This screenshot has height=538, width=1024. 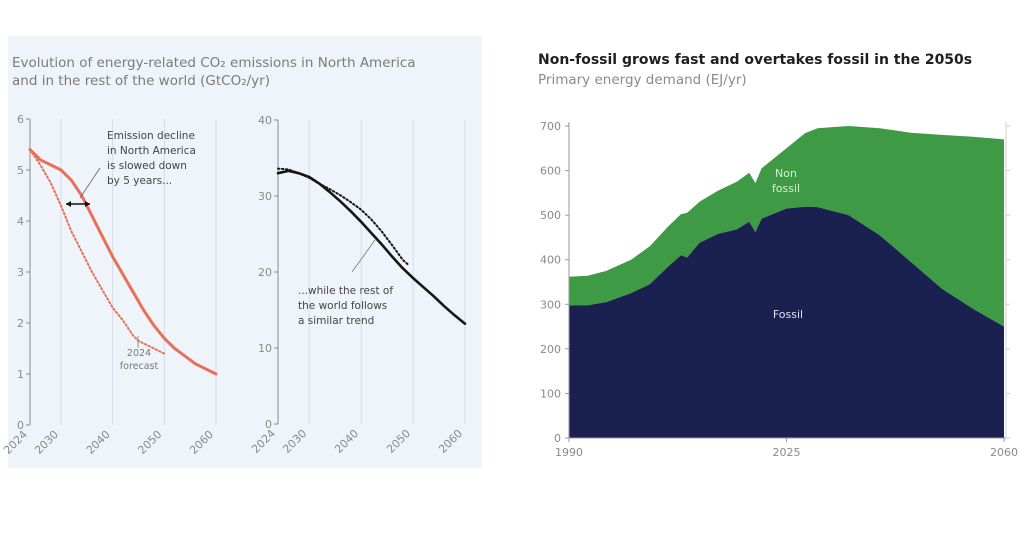 What do you see at coordinates (265, 348) in the screenshot?
I see `rw-y-tick-label: 10` at bounding box center [265, 348].